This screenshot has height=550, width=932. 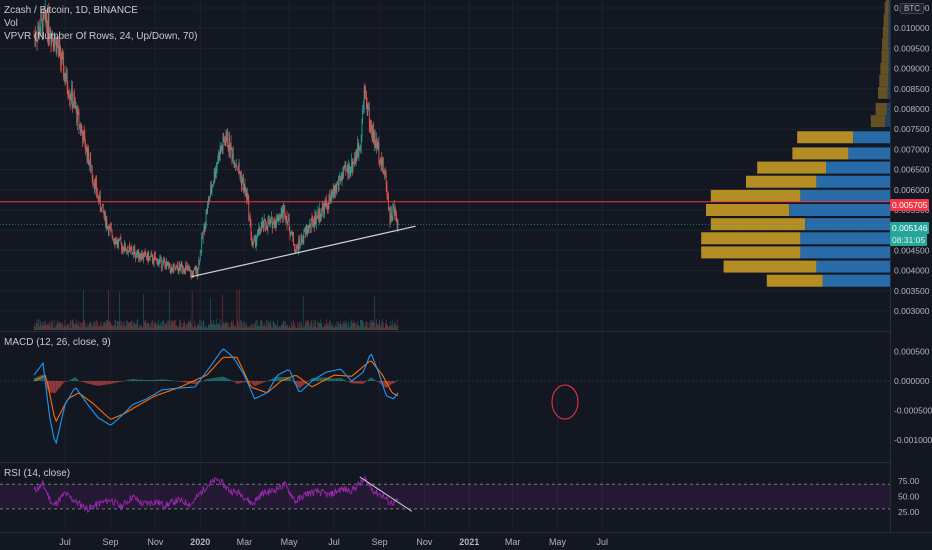 I want to click on symbol-title: Zcash / Bitcoin, 1D, BINANCE, so click(x=71, y=10).